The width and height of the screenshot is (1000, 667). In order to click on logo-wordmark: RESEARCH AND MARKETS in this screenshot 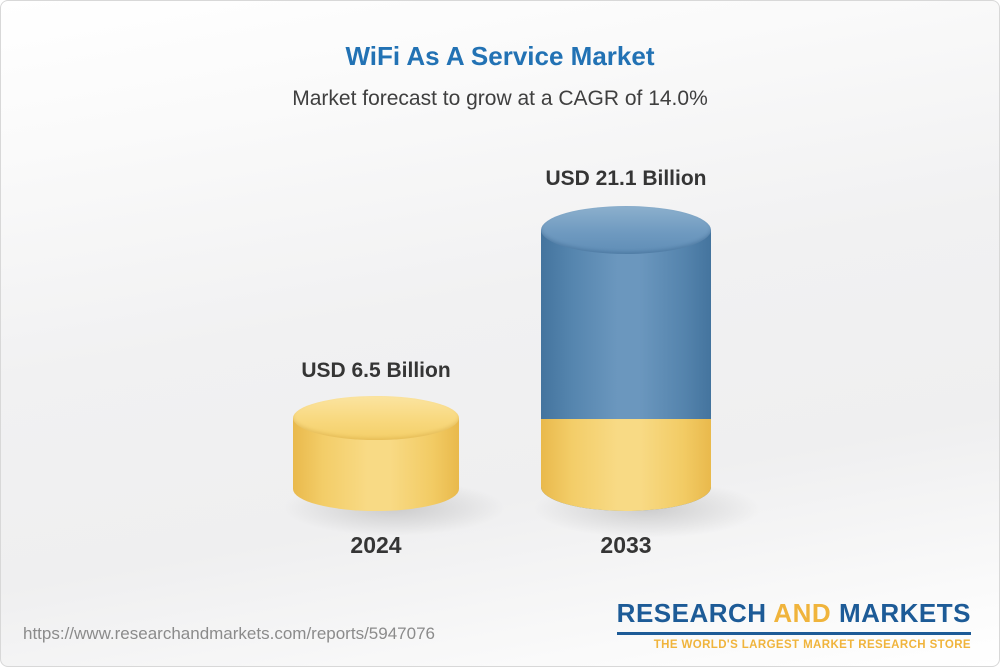, I will do `click(794, 613)`.